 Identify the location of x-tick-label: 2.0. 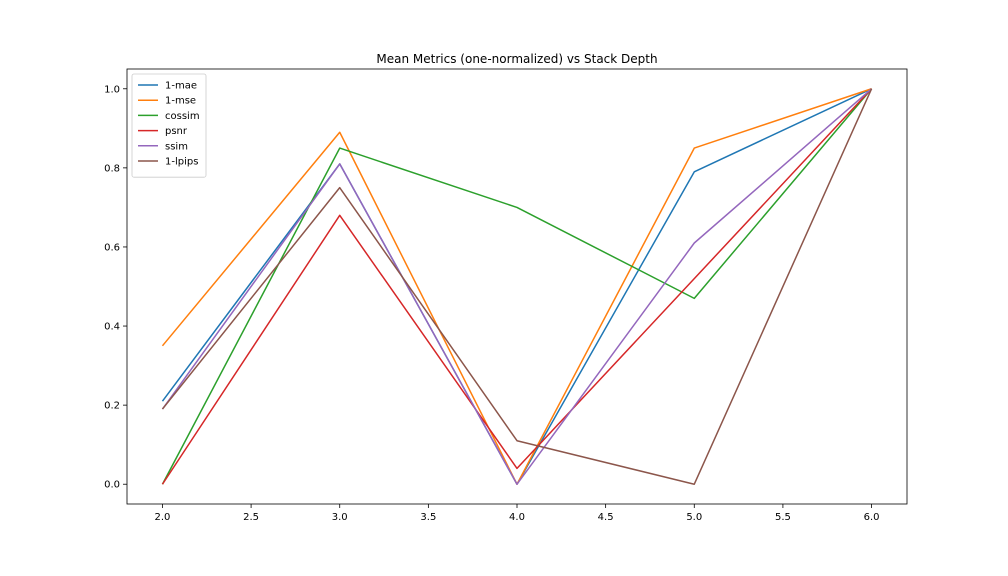
(163, 517).